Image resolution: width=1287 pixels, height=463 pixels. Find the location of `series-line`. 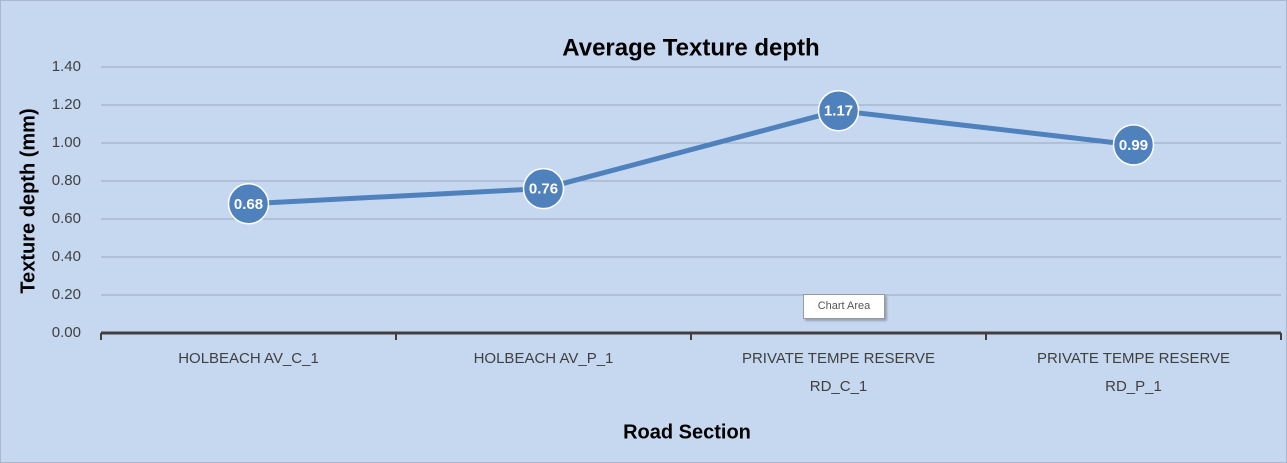

series-line is located at coordinates (691, 157).